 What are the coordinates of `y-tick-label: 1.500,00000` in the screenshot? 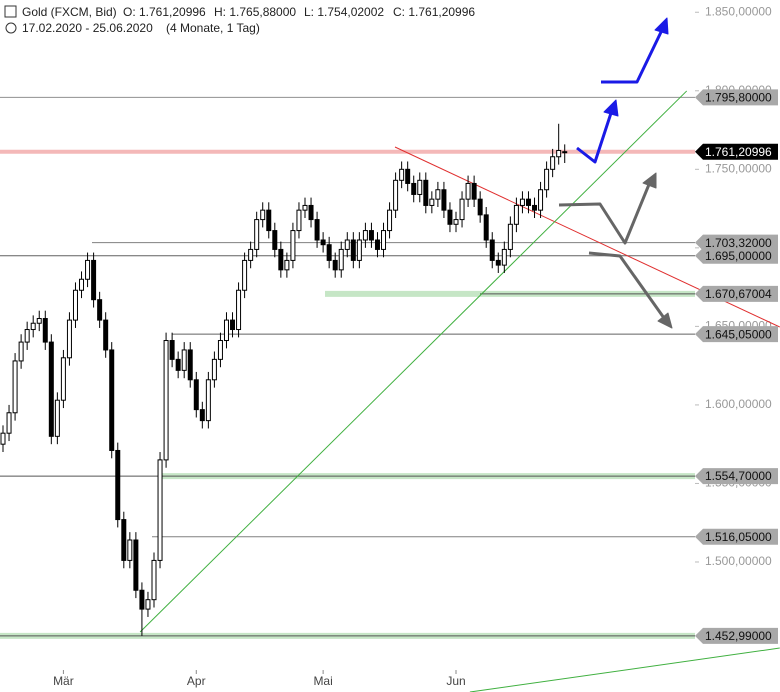 It's located at (738, 561).